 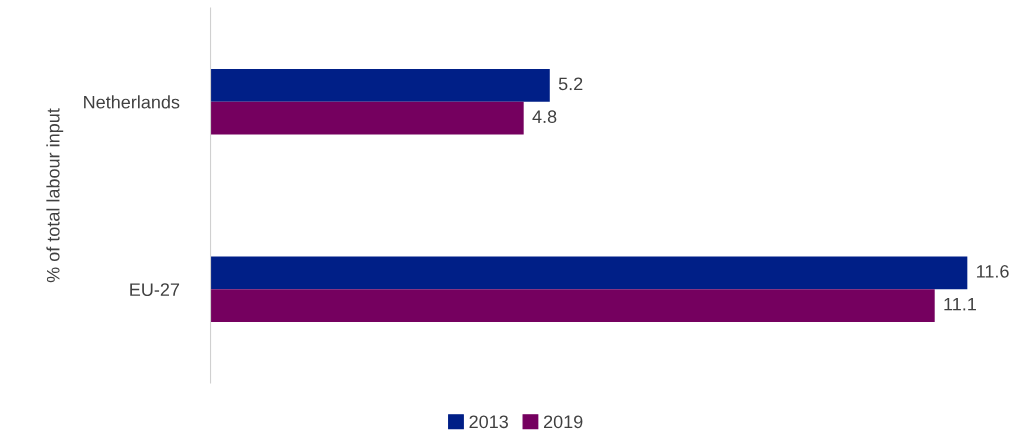 What do you see at coordinates (993, 271) in the screenshot?
I see `data-label: 11.6` at bounding box center [993, 271].